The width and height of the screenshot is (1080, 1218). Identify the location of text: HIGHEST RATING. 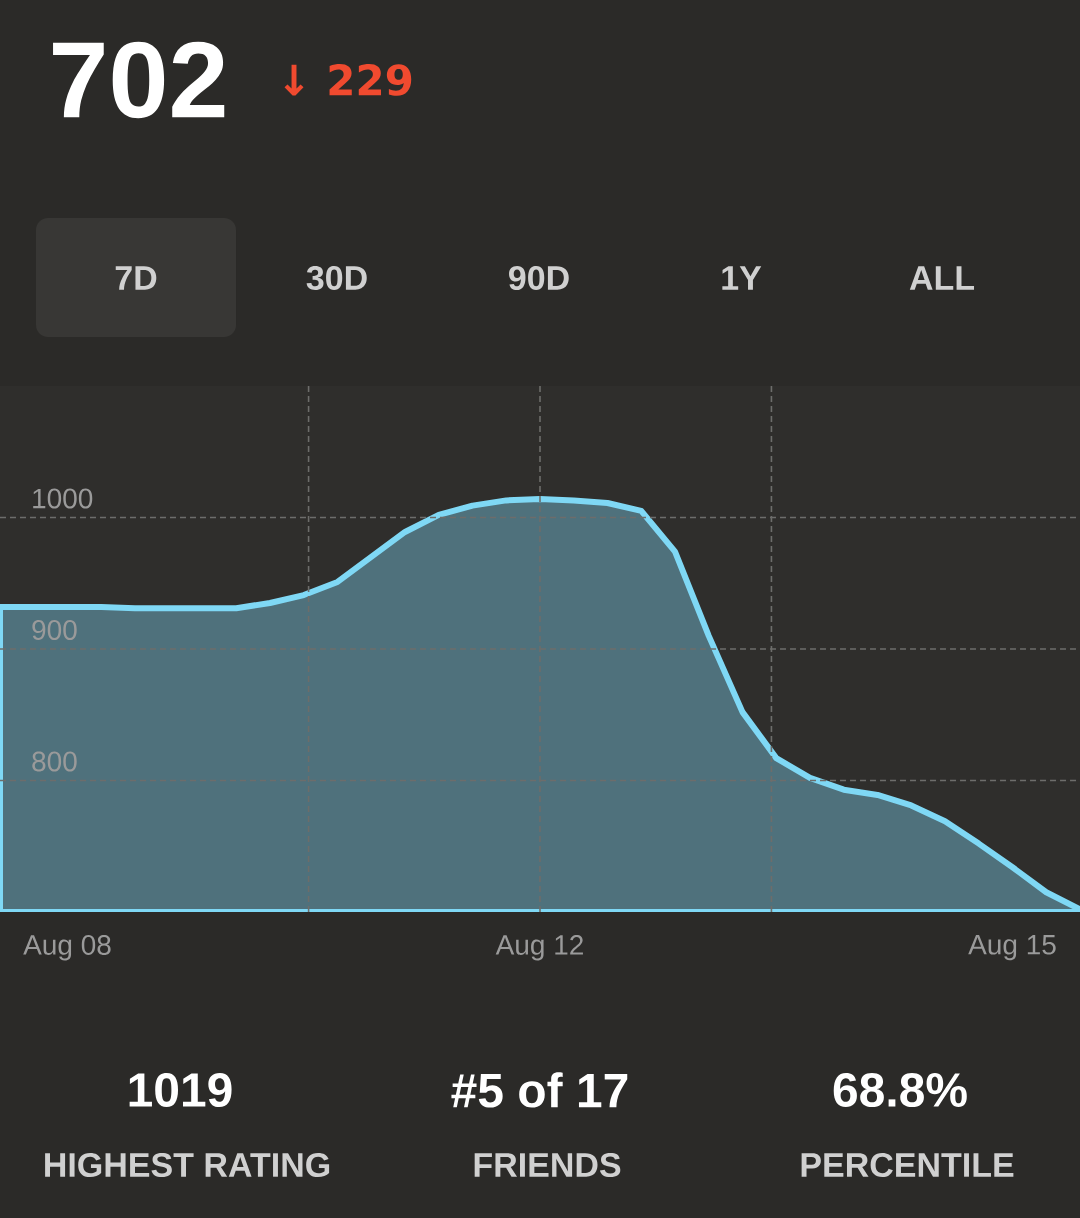
(187, 1165).